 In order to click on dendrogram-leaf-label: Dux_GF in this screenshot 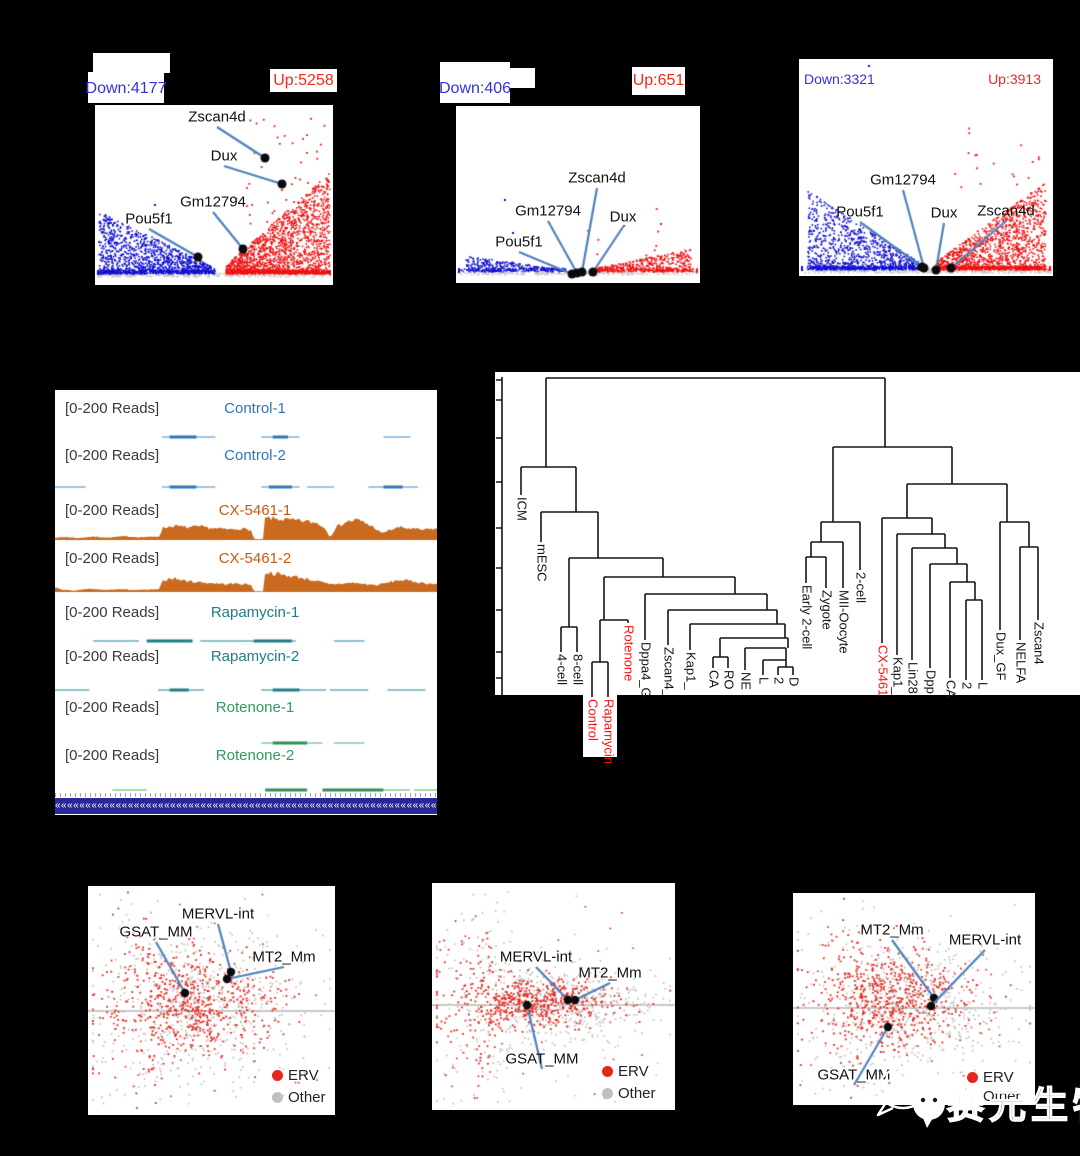, I will do `click(1001, 656)`.